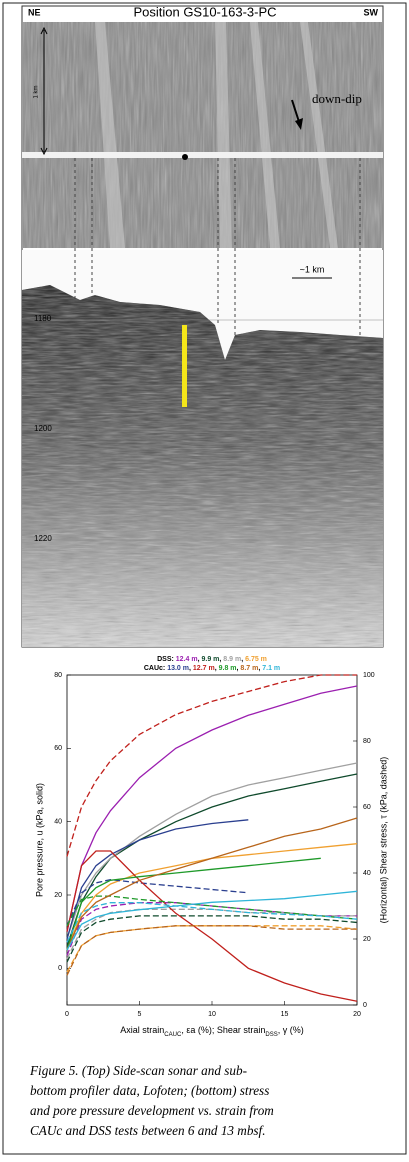  I want to click on y-tick-label: 40, so click(58, 822).